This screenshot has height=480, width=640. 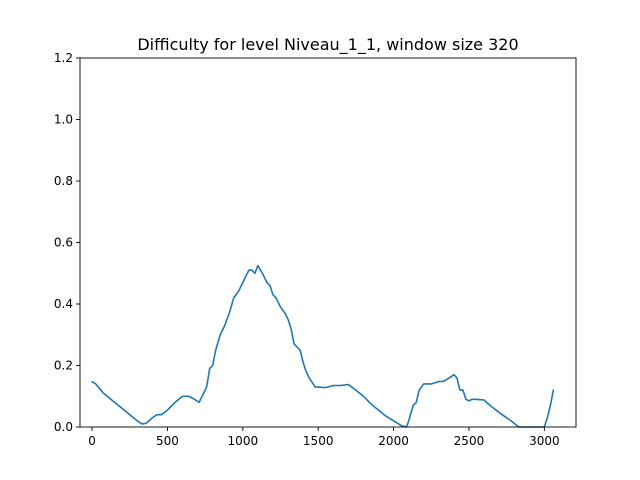 I want to click on y-axis: 0.0 0.2 0.4 0.6 0.8 1.0 1.2, so click(x=67, y=242).